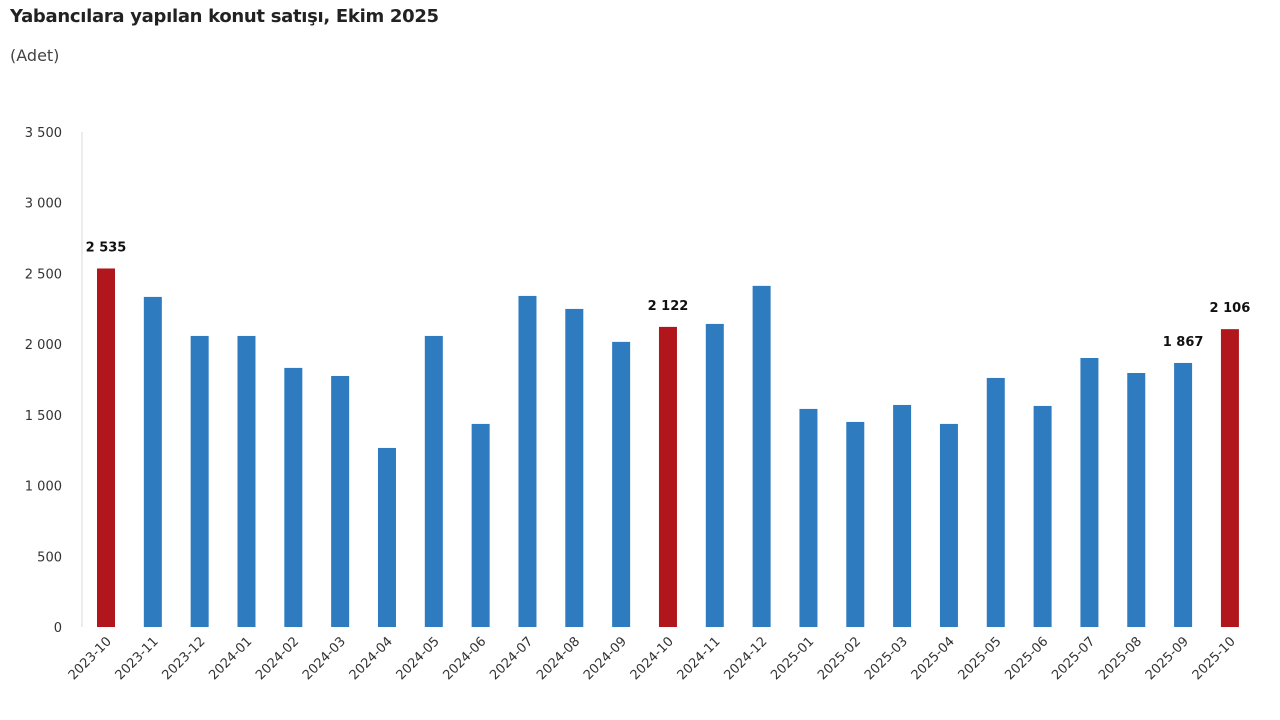 The height and width of the screenshot is (720, 1280). I want to click on x-tick-label: 2023-10, so click(90, 658).